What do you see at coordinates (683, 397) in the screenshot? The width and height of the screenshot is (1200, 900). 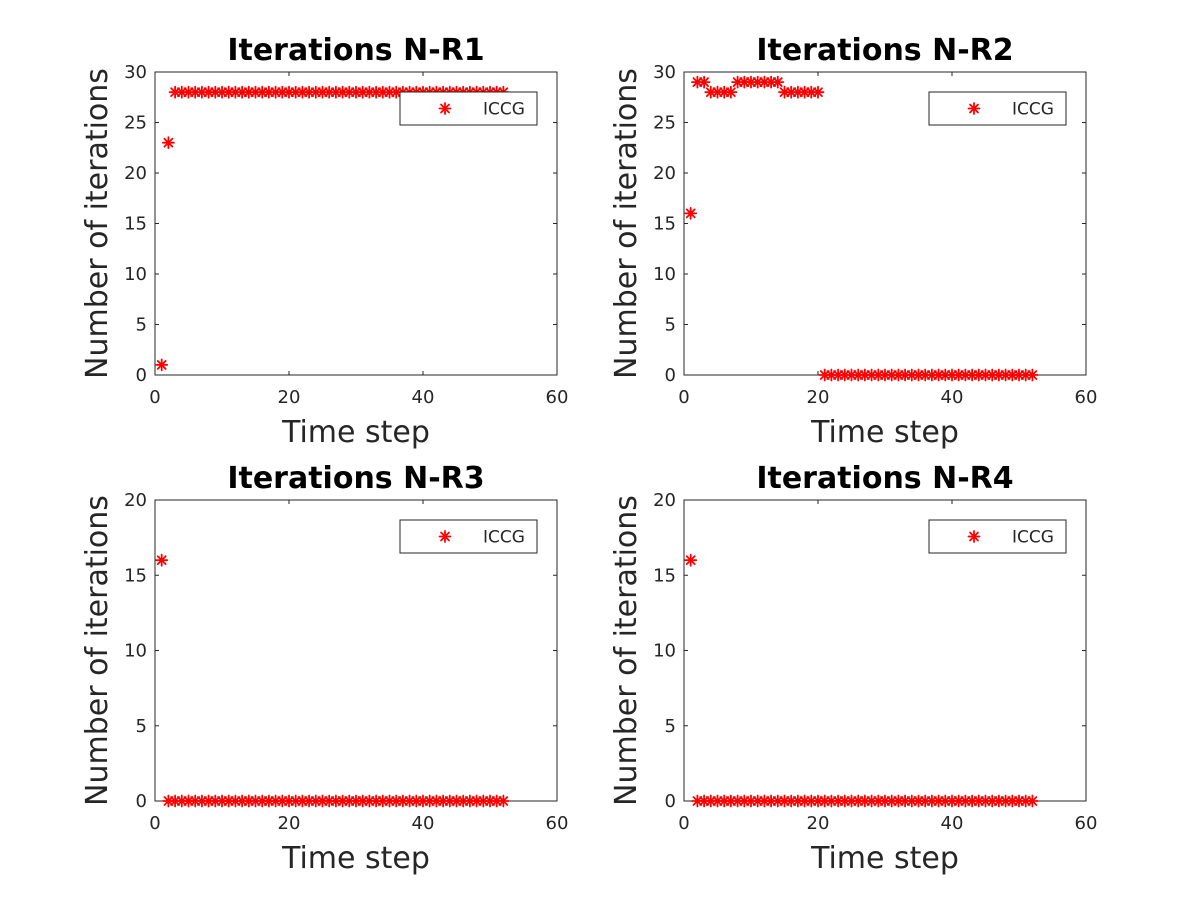 I see `x-tick-label: 0` at bounding box center [683, 397].